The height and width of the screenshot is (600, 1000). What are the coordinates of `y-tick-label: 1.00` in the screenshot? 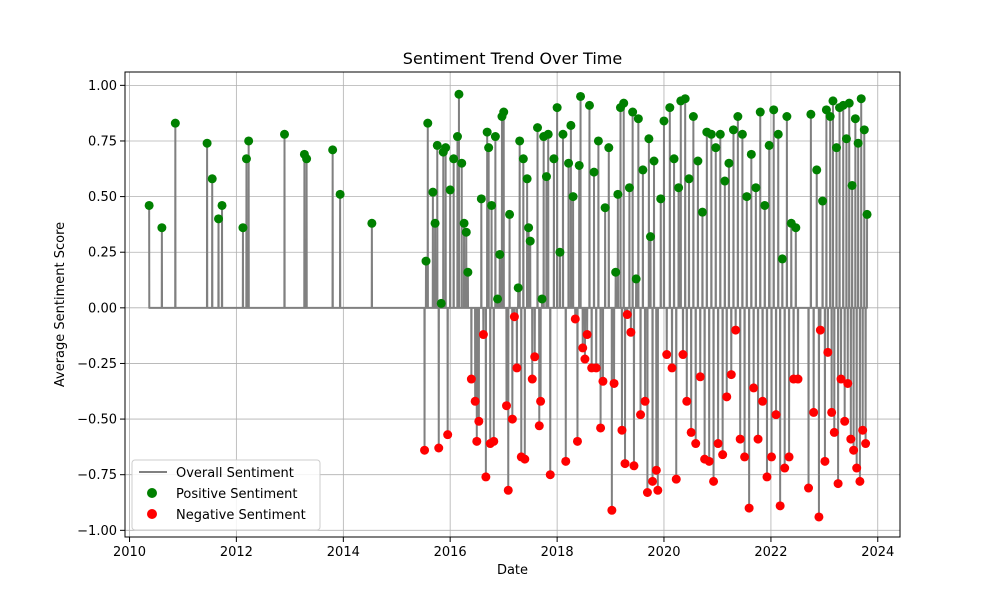 It's located at (102, 86).